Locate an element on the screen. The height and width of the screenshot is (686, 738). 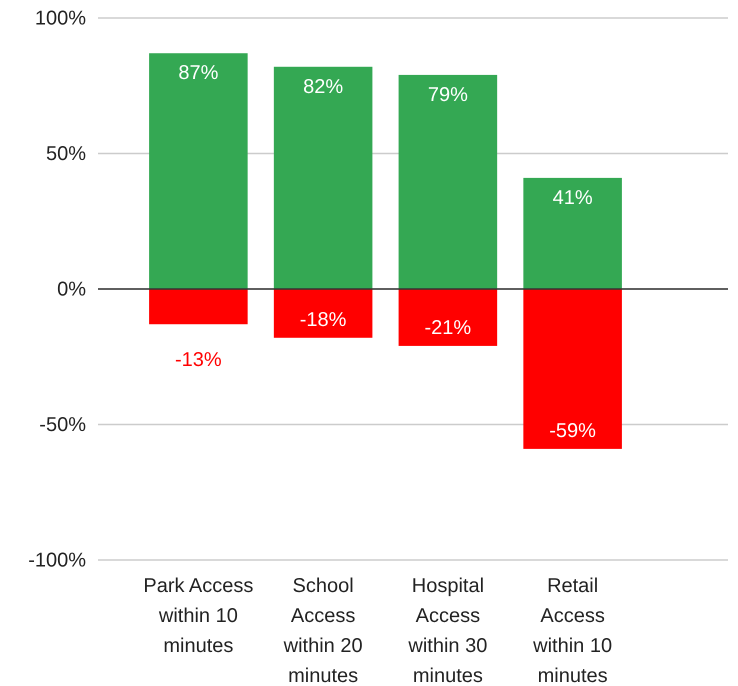
data-label: 79% is located at coordinates (448, 95).